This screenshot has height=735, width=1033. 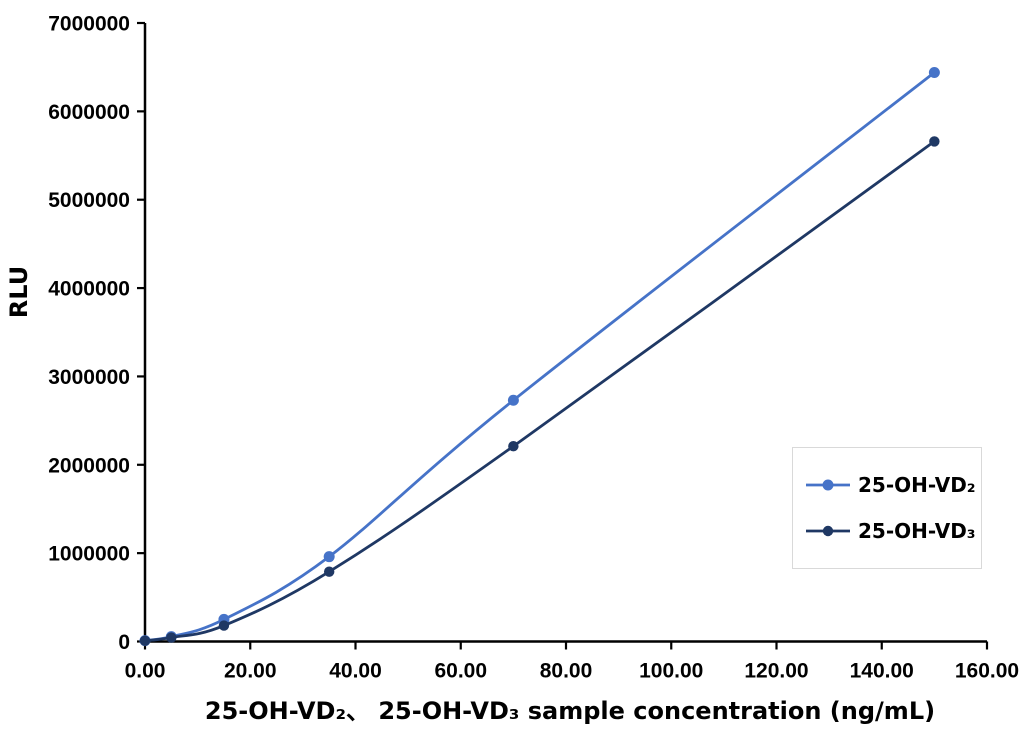 What do you see at coordinates (89, 24) in the screenshot?
I see `y-tick-label: 7000000` at bounding box center [89, 24].